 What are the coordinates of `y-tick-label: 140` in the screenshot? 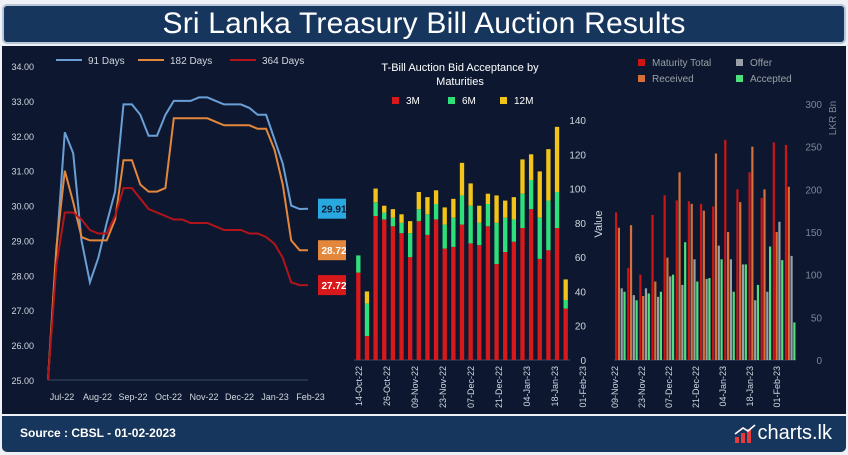 It's located at (577, 121).